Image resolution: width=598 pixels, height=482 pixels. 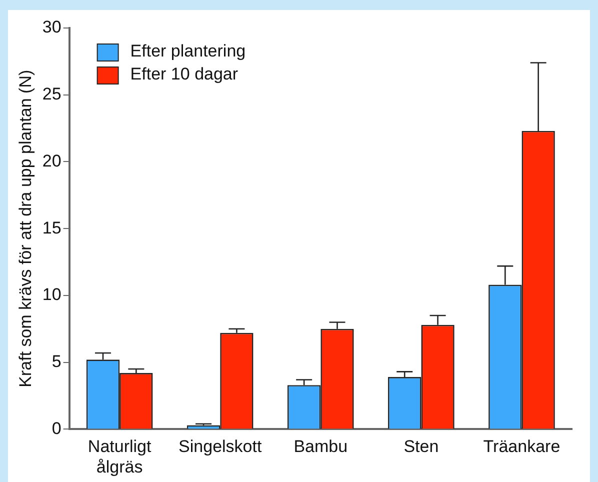 What do you see at coordinates (52, 94) in the screenshot?
I see `y-tick-label: 25` at bounding box center [52, 94].